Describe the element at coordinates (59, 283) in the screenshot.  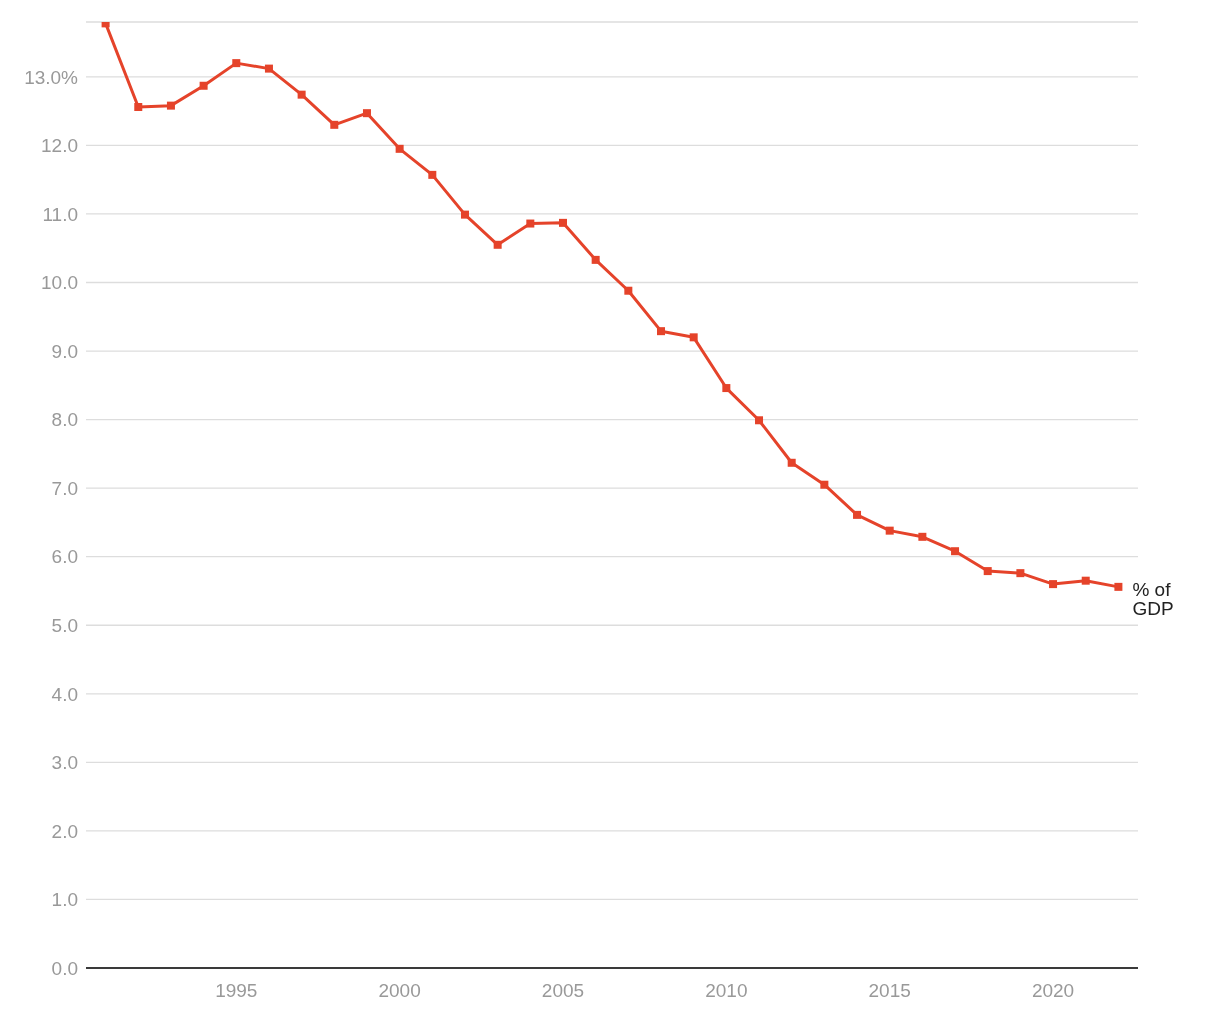
I see `y-tick-label: 10.0` at that location.